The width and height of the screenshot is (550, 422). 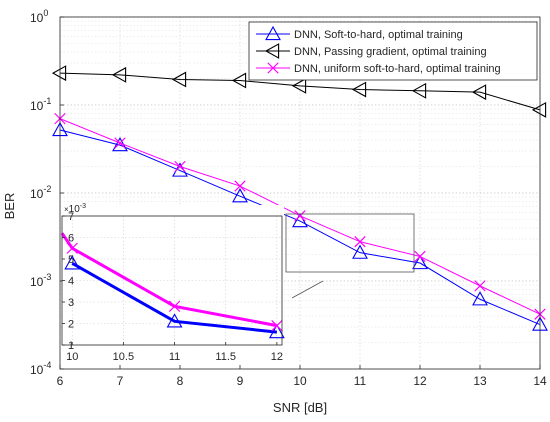 What do you see at coordinates (225, 357) in the screenshot?
I see `inset-x-tick-label: 11.5` at bounding box center [225, 357].